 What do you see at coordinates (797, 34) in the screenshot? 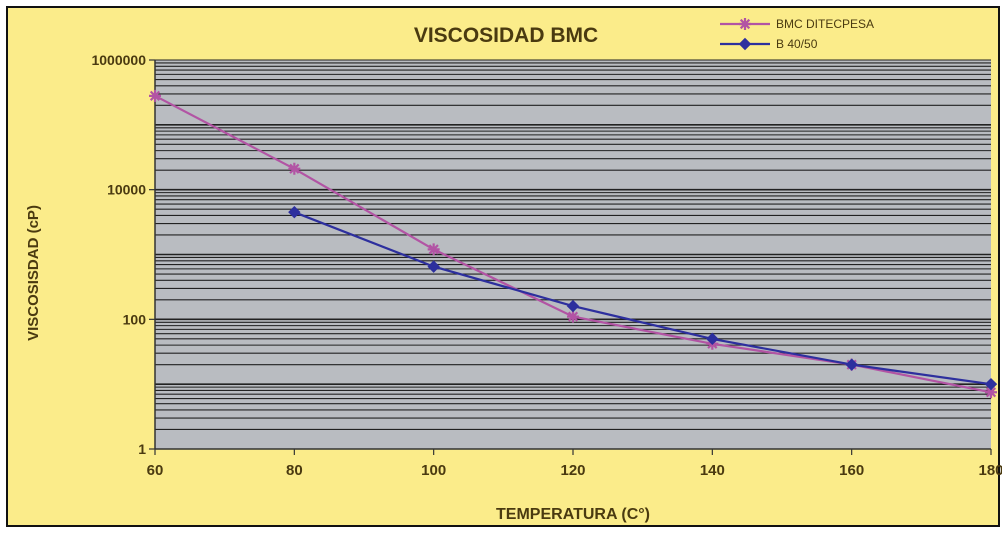
I see `legend: BMC DITECPESA B 40/50` at bounding box center [797, 34].